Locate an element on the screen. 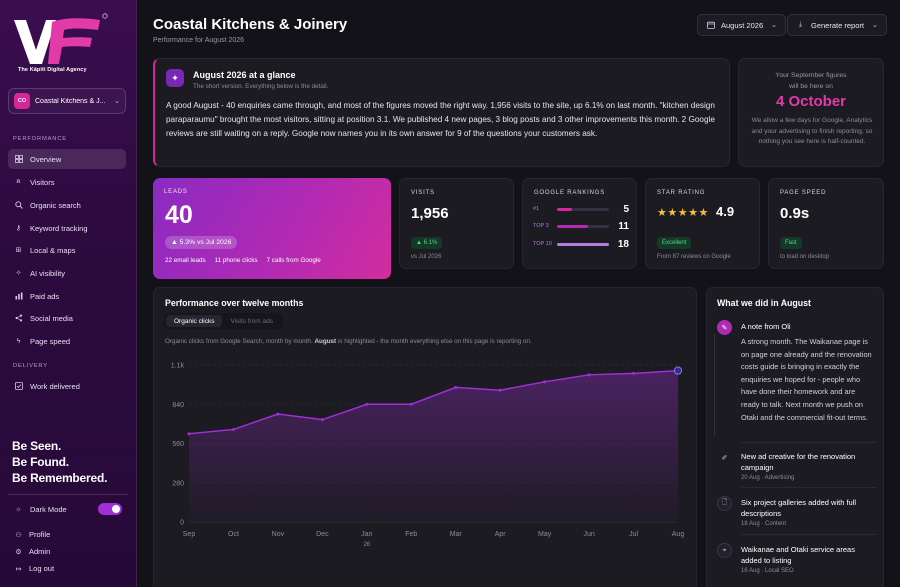  performance-section-label: PERFORMANCE is located at coordinates (40, 139).